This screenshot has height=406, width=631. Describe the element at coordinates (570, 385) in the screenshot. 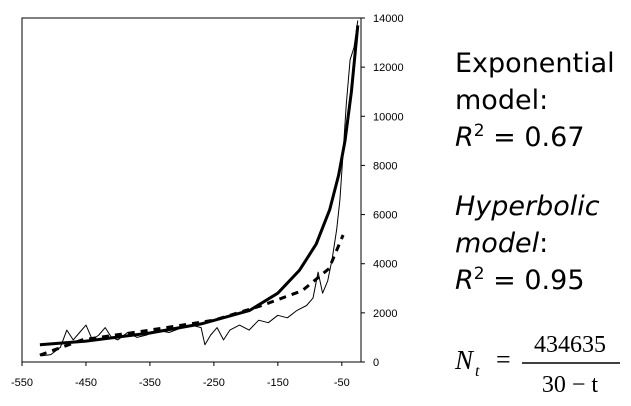

I see `formula-denominator: 30 − t` at that location.